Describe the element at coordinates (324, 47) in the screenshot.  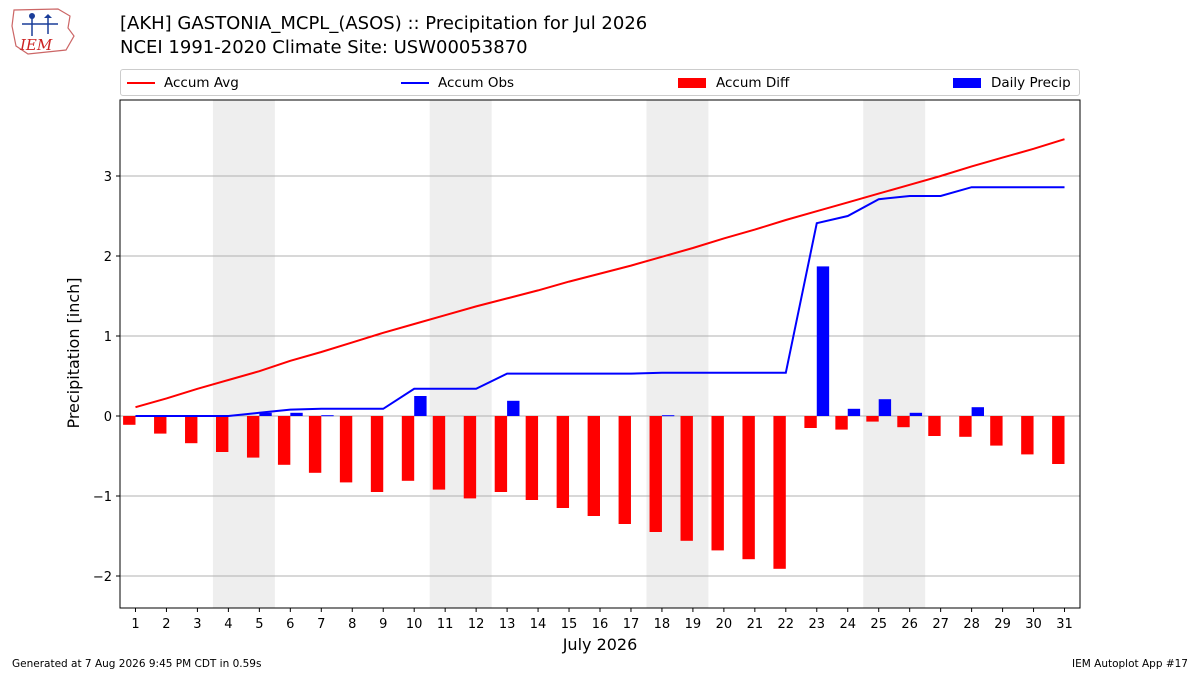
I see `chart-subtitle: NCEI 1991-2020 Climate Site: USW00053870` at that location.